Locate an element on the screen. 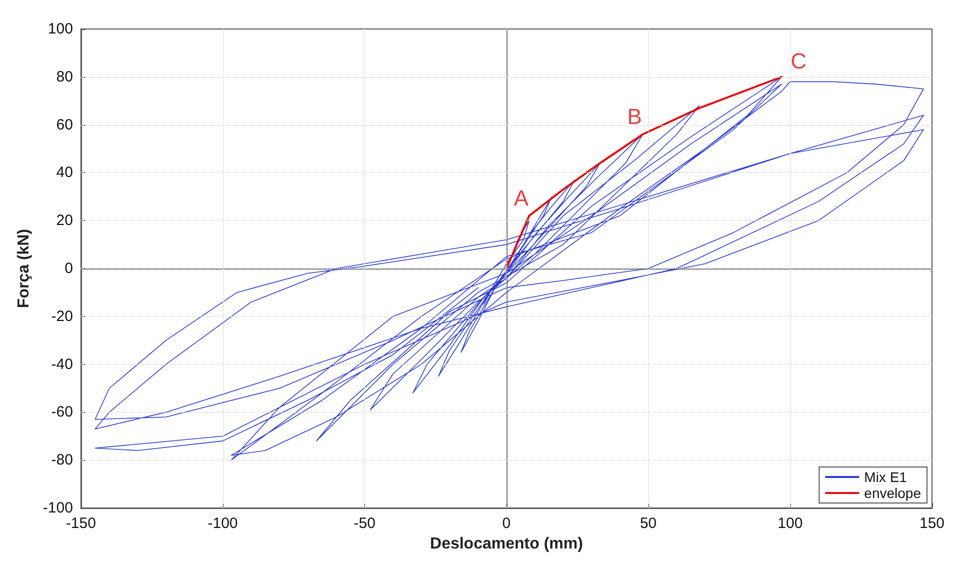 The height and width of the screenshot is (569, 957). y-tick-label: 20 is located at coordinates (64, 221).